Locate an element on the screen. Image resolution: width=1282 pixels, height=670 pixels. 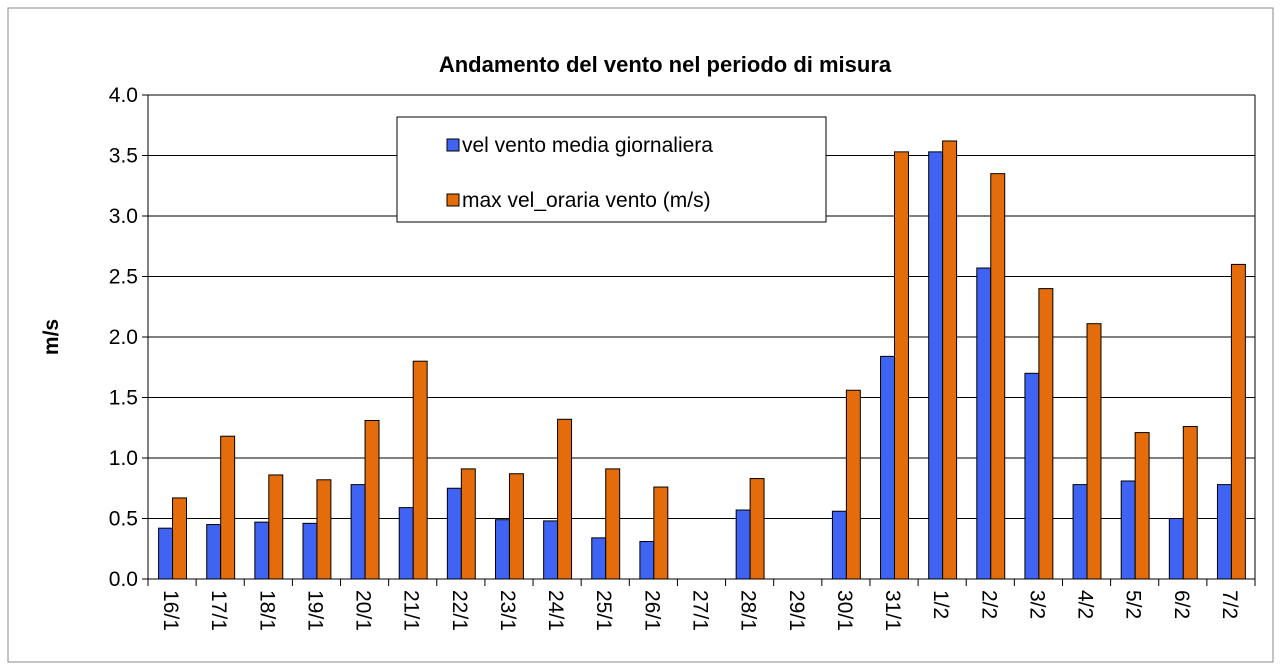
x-tick-label: 1/2 is located at coordinates (940, 604).